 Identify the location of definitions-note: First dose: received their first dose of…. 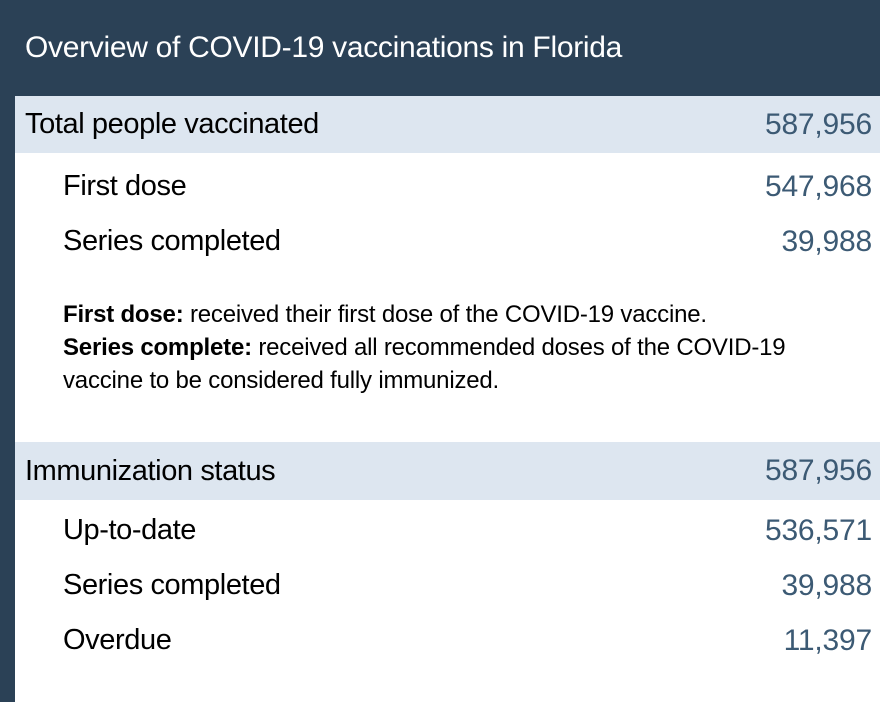
(444, 347).